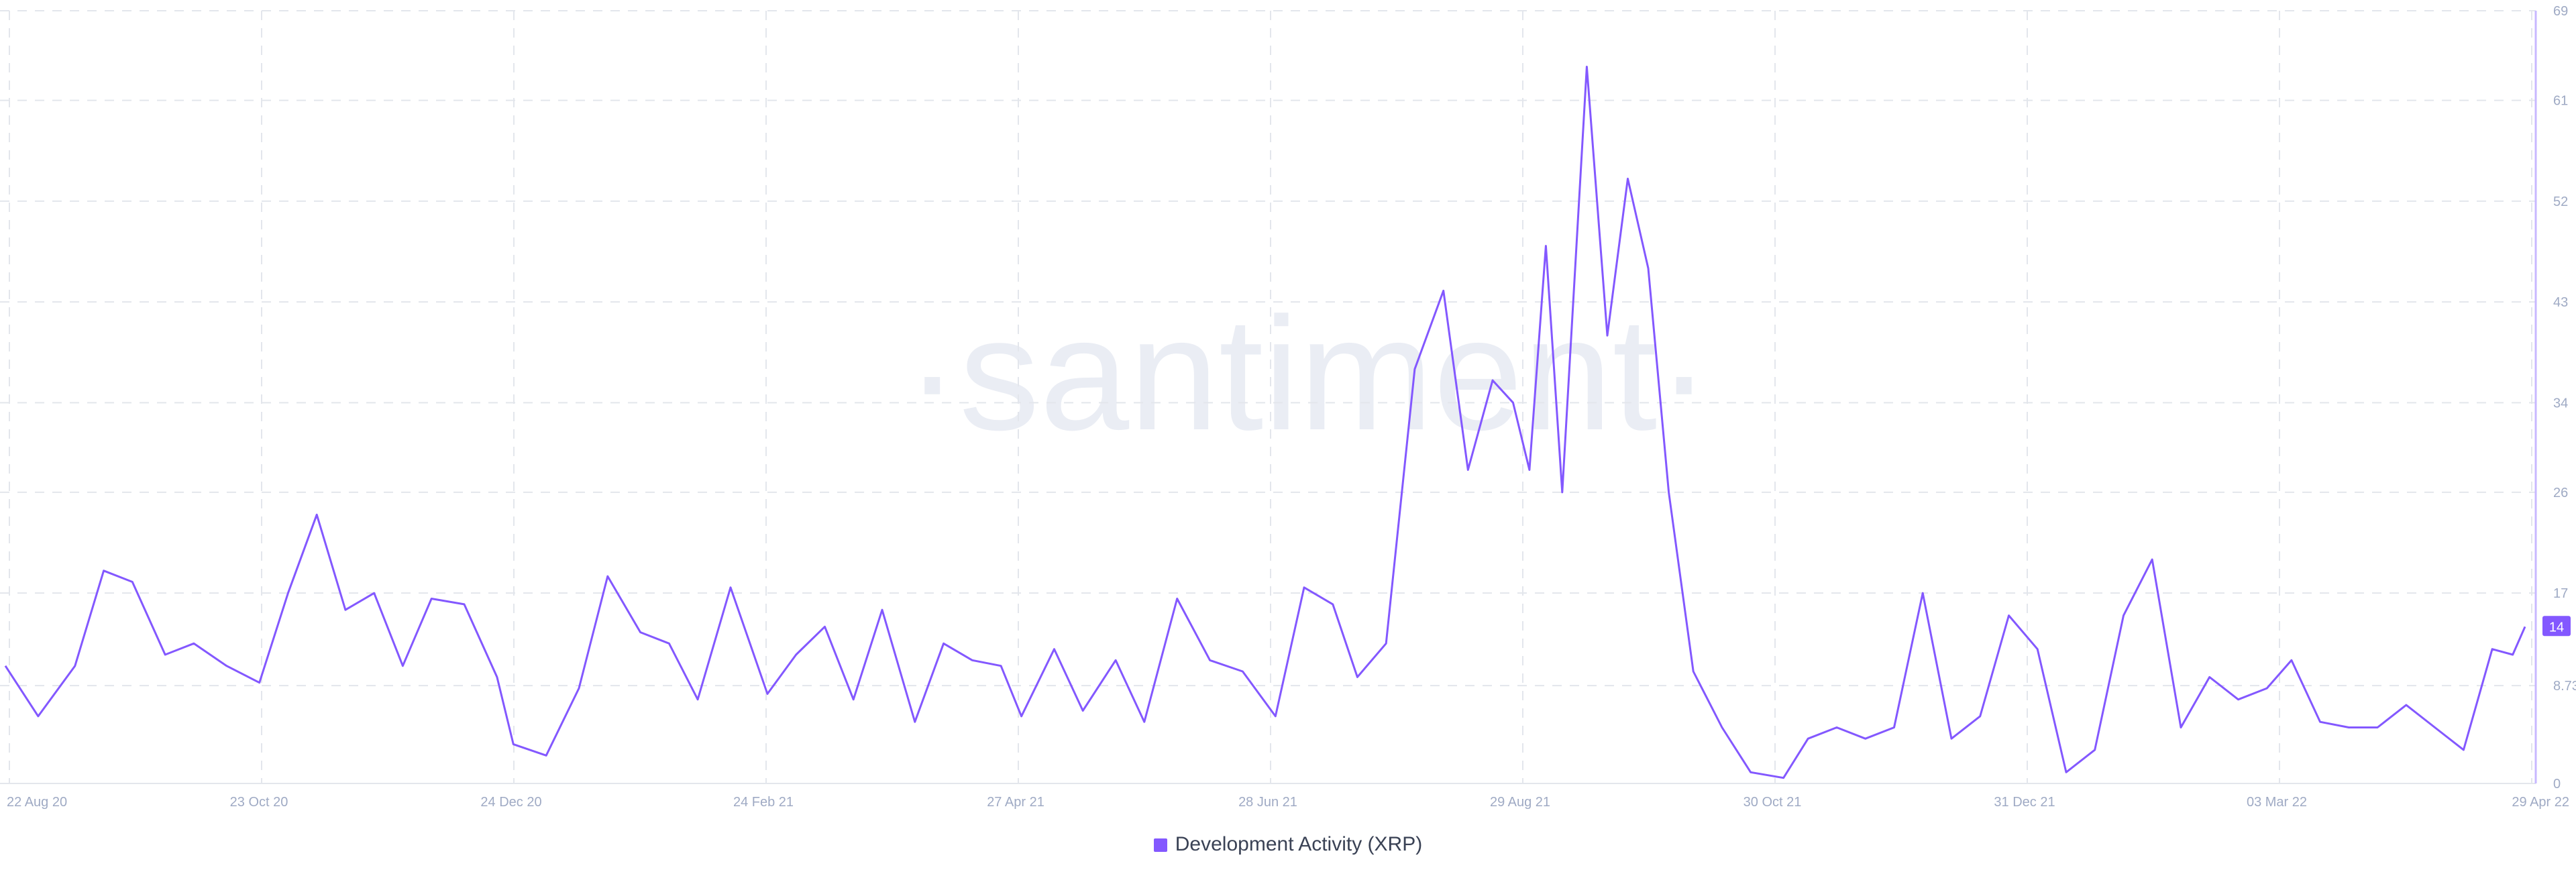 The width and height of the screenshot is (2576, 872). Describe the element at coordinates (1267, 802) in the screenshot. I see `x-tick-label: 28 Jun 21` at that location.